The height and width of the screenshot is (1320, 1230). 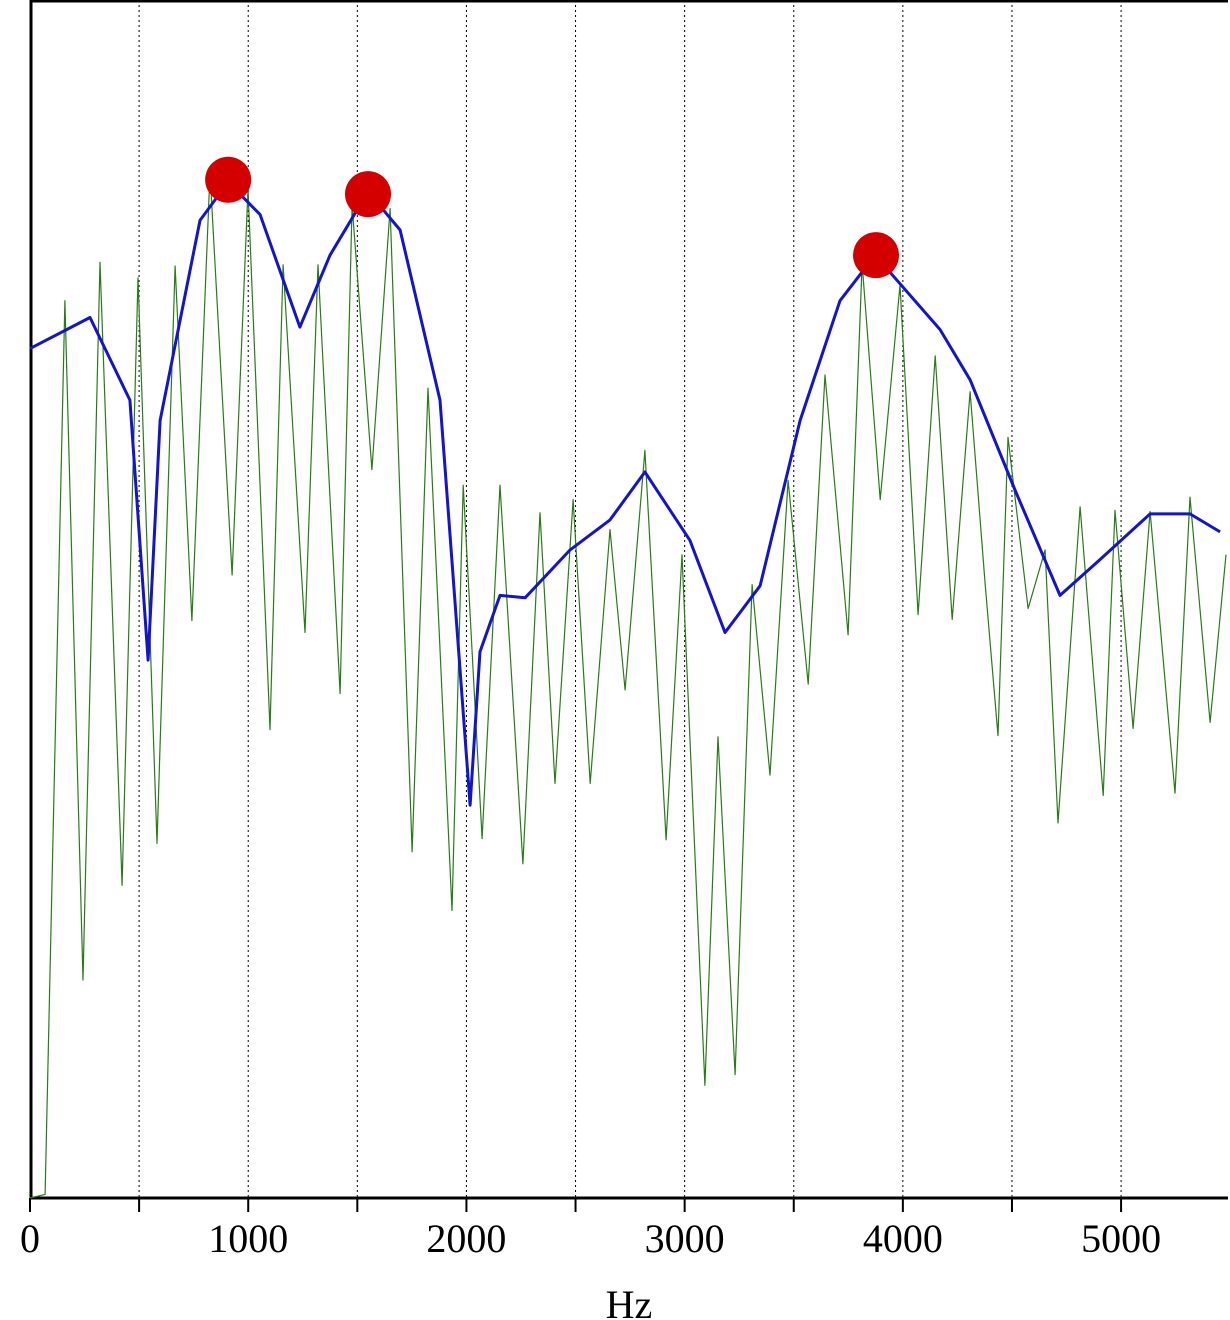 What do you see at coordinates (30, 1238) in the screenshot?
I see `x-tick-label: 0` at bounding box center [30, 1238].